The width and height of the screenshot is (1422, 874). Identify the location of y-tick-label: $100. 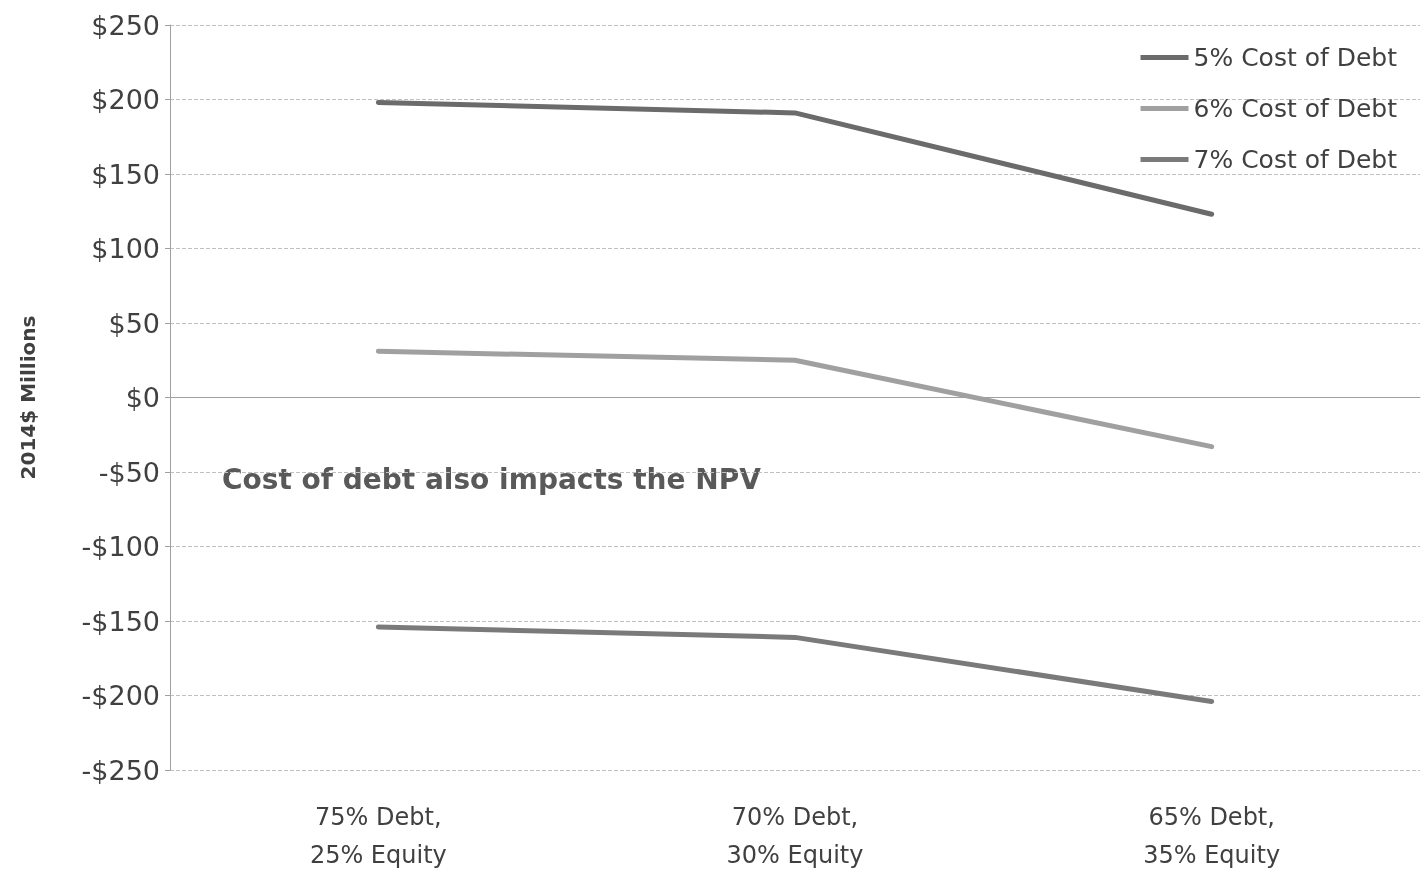
(125, 248).